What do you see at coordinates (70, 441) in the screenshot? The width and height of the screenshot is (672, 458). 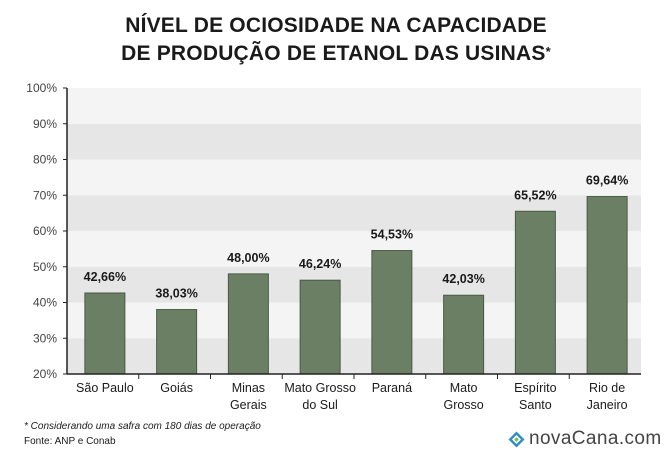 I see `source-note: Fonte: ANP e Conab` at bounding box center [70, 441].